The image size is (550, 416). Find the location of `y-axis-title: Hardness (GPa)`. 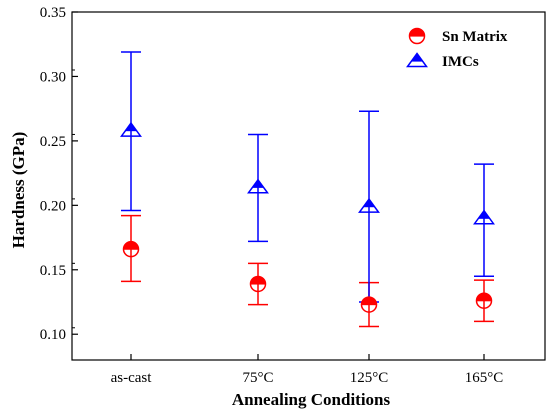

y-axis-title: Hardness (GPa) is located at coordinates (18, 190).